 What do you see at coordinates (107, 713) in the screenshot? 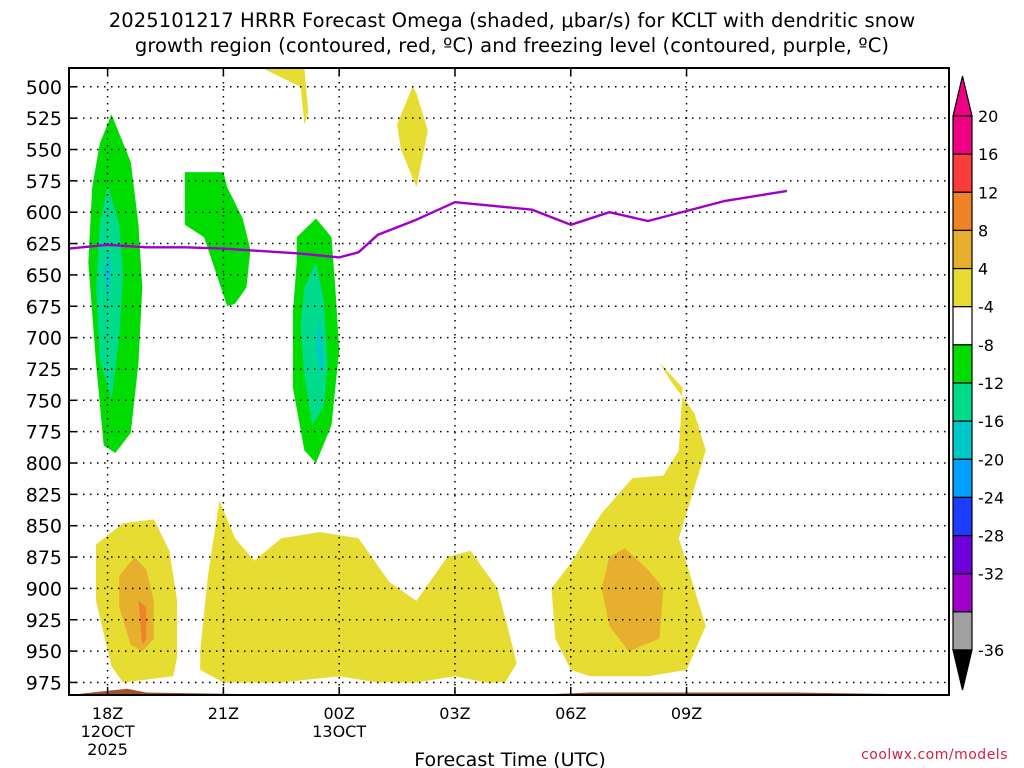
I see `x-tick-label-18Z: 18Z` at bounding box center [107, 713].